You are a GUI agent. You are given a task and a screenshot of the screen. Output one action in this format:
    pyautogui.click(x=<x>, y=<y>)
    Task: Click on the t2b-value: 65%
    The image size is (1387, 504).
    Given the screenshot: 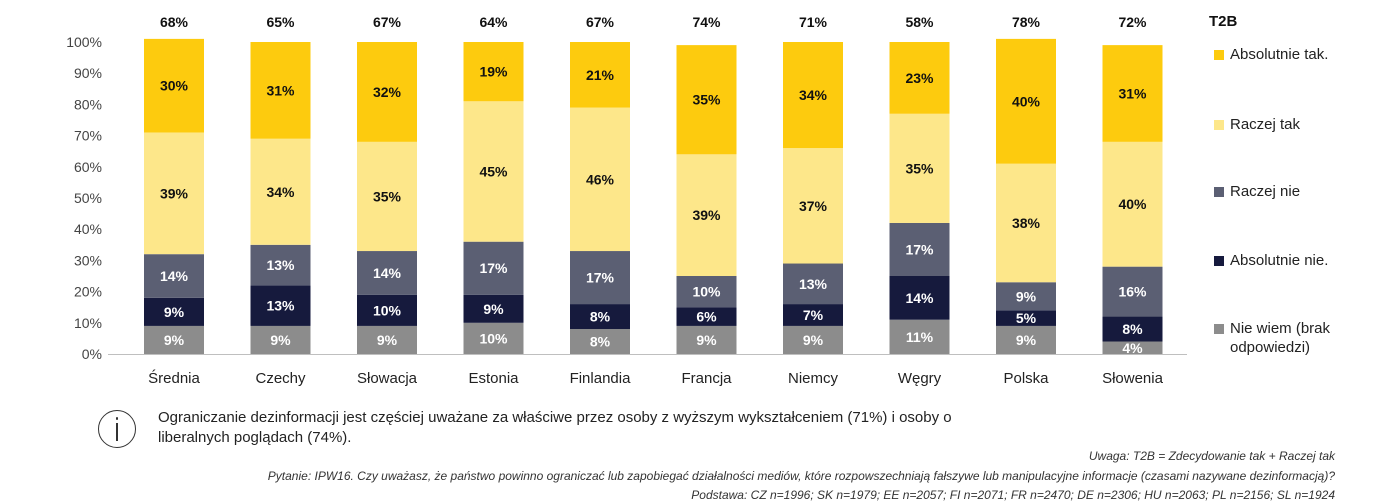 What is the action you would take?
    pyautogui.click(x=280, y=22)
    